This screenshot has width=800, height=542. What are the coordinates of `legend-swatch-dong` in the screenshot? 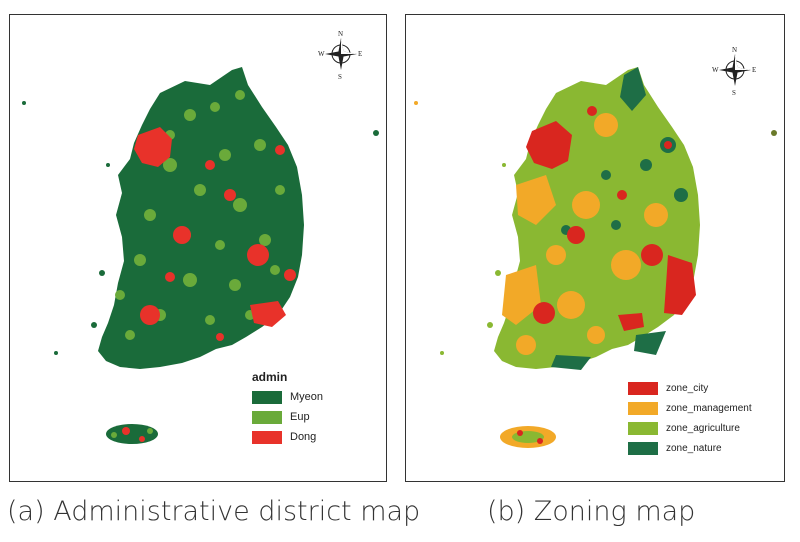 It's located at (267, 437).